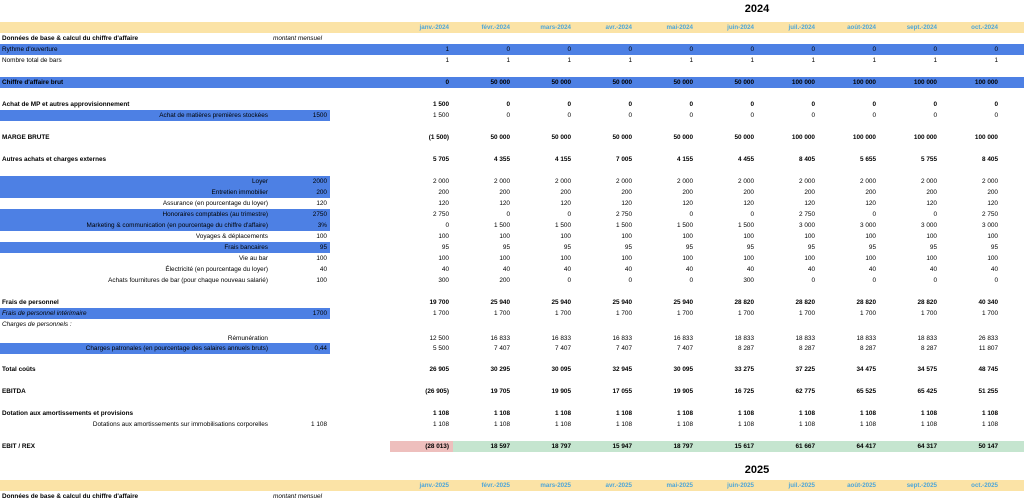 Image resolution: width=1024 pixels, height=498 pixels. What do you see at coordinates (988, 348) in the screenshot?
I see `value-cell: 11 807` at bounding box center [988, 348].